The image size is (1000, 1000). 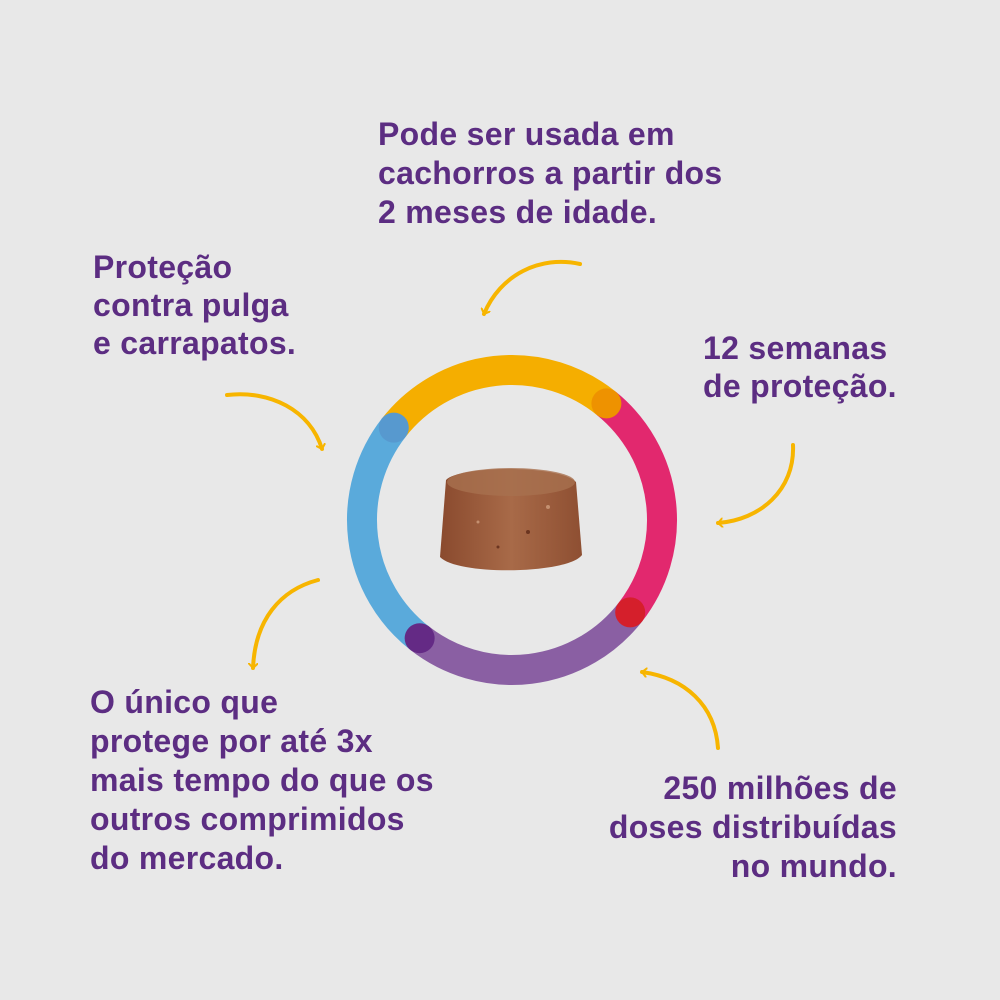 I want to click on progress-ring, so click(x=512, y=520).